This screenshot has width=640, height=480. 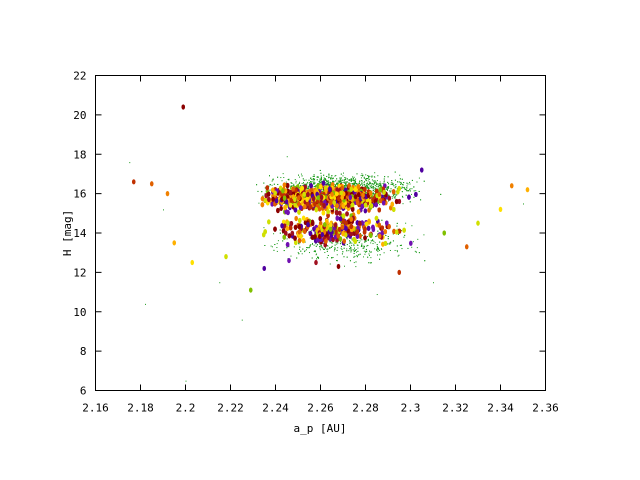 I want to click on x-tick-label: 2.26, so click(x=320, y=408).